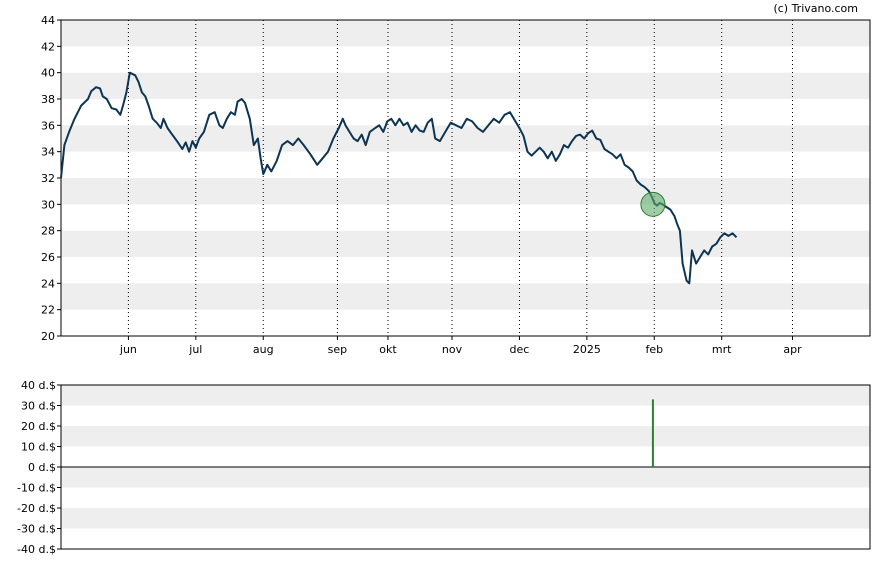  Describe the element at coordinates (48, 257) in the screenshot. I see `y-tick-label: 26` at that location.